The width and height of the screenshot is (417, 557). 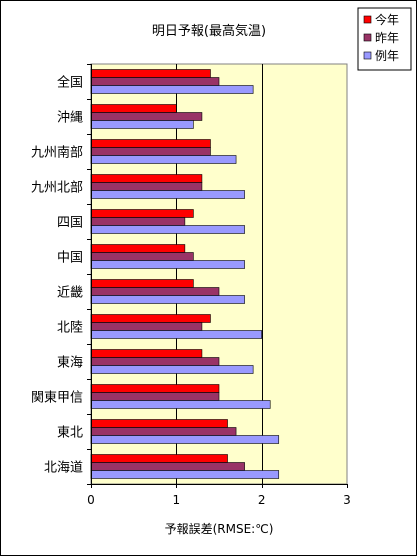 I want to click on category-label: 全国, so click(x=70, y=83).